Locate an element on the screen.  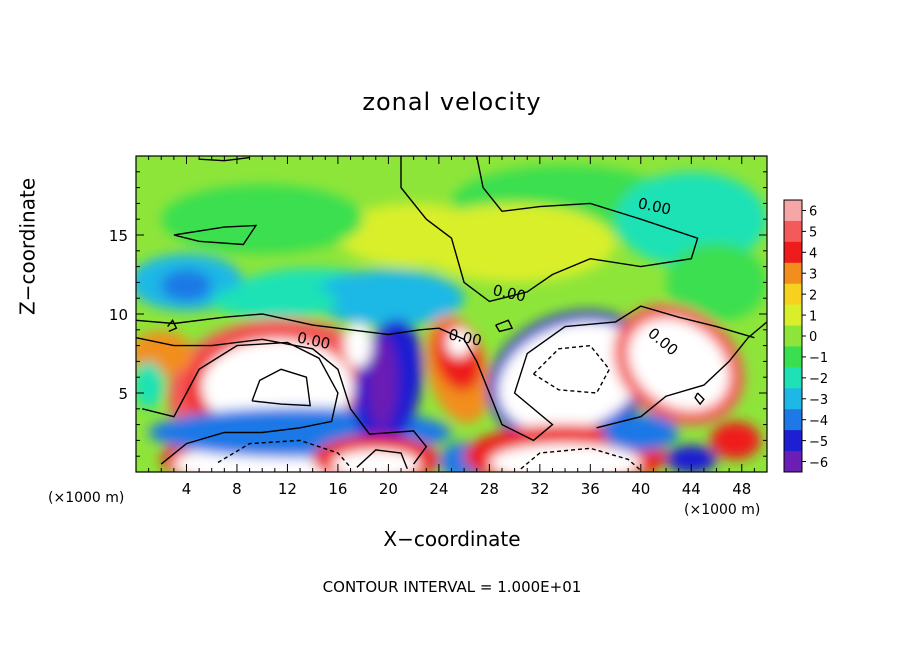
x-tick-label: 40 is located at coordinates (640, 489).